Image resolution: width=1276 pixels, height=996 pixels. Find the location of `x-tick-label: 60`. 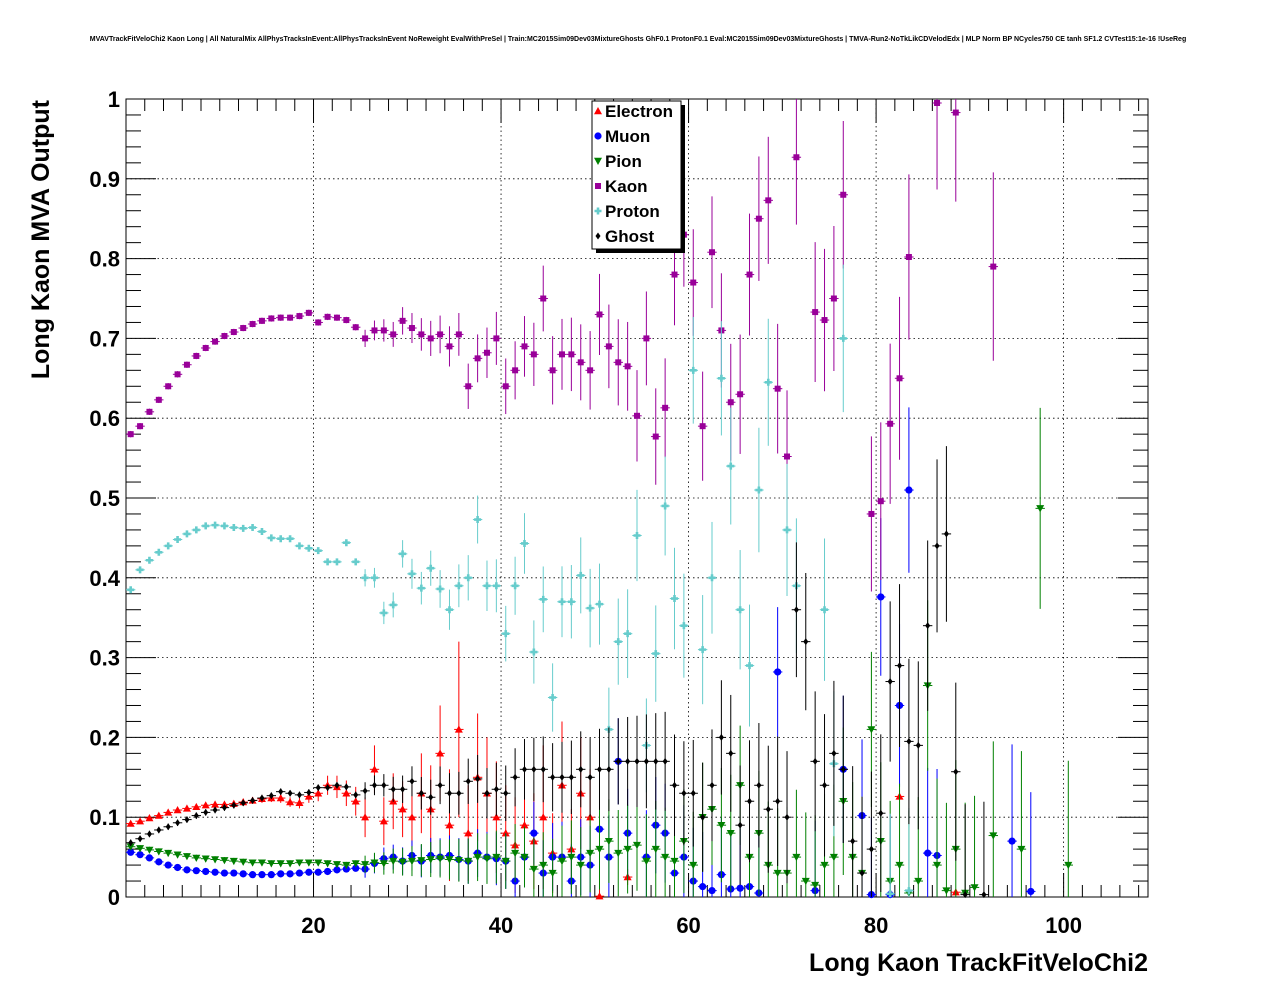

x-tick-label: 60 is located at coordinates (688, 925).